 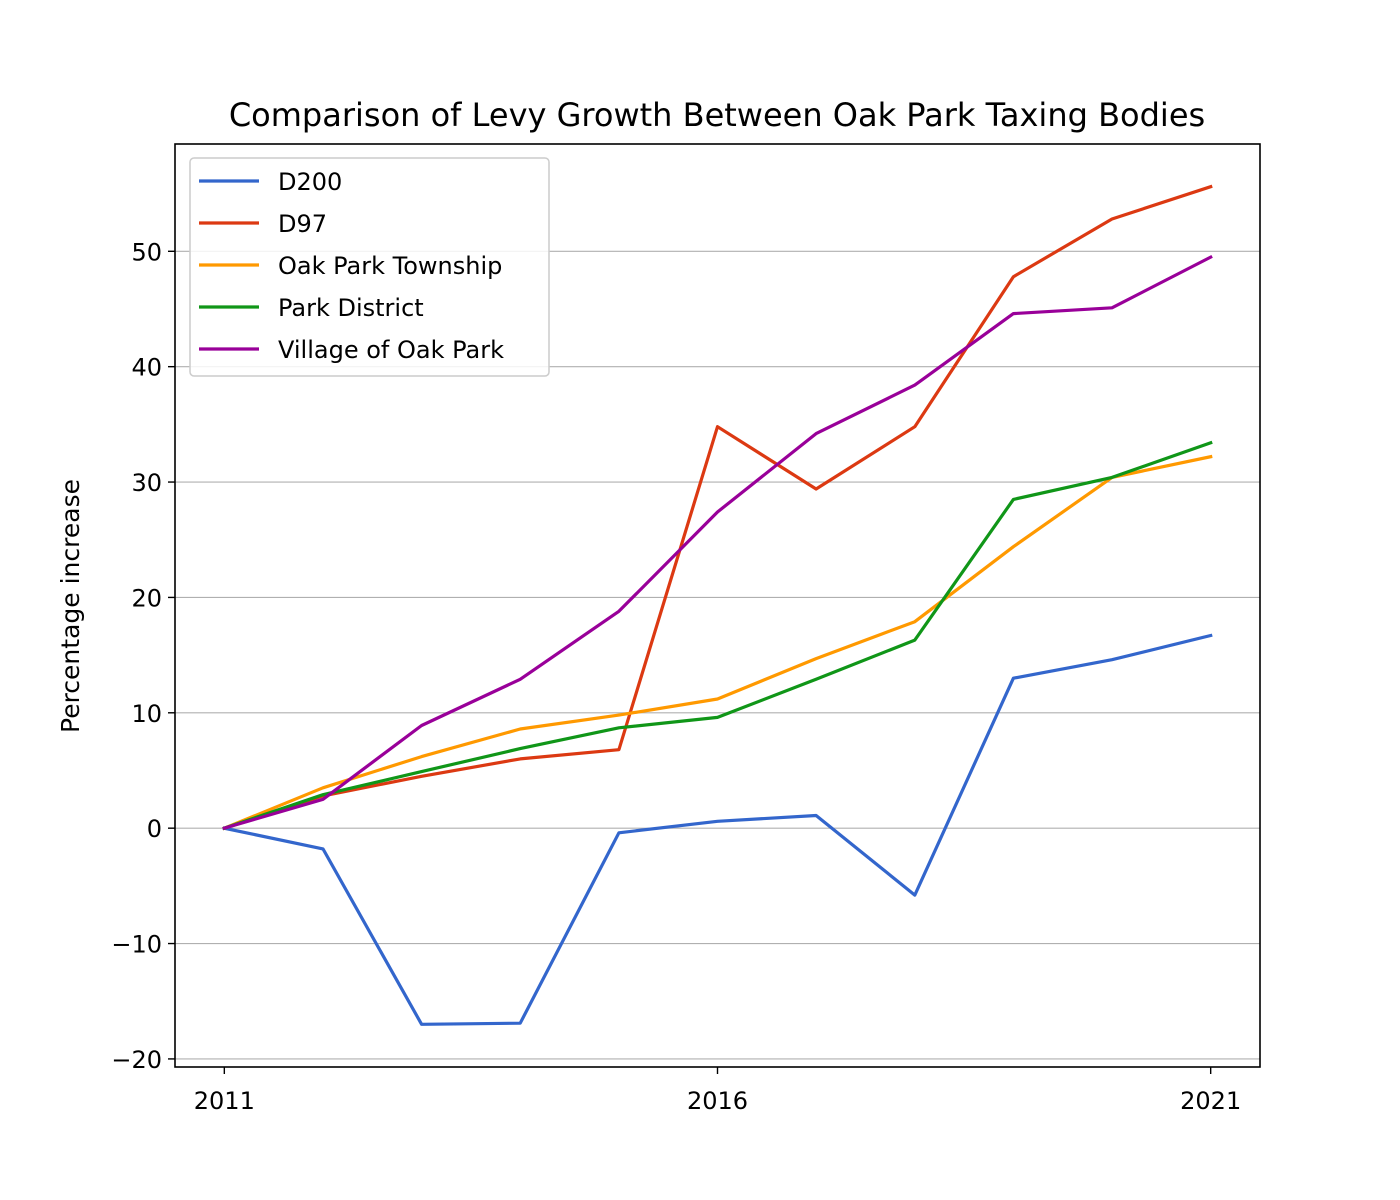 I want to click on legend-box, so click(x=369, y=267).